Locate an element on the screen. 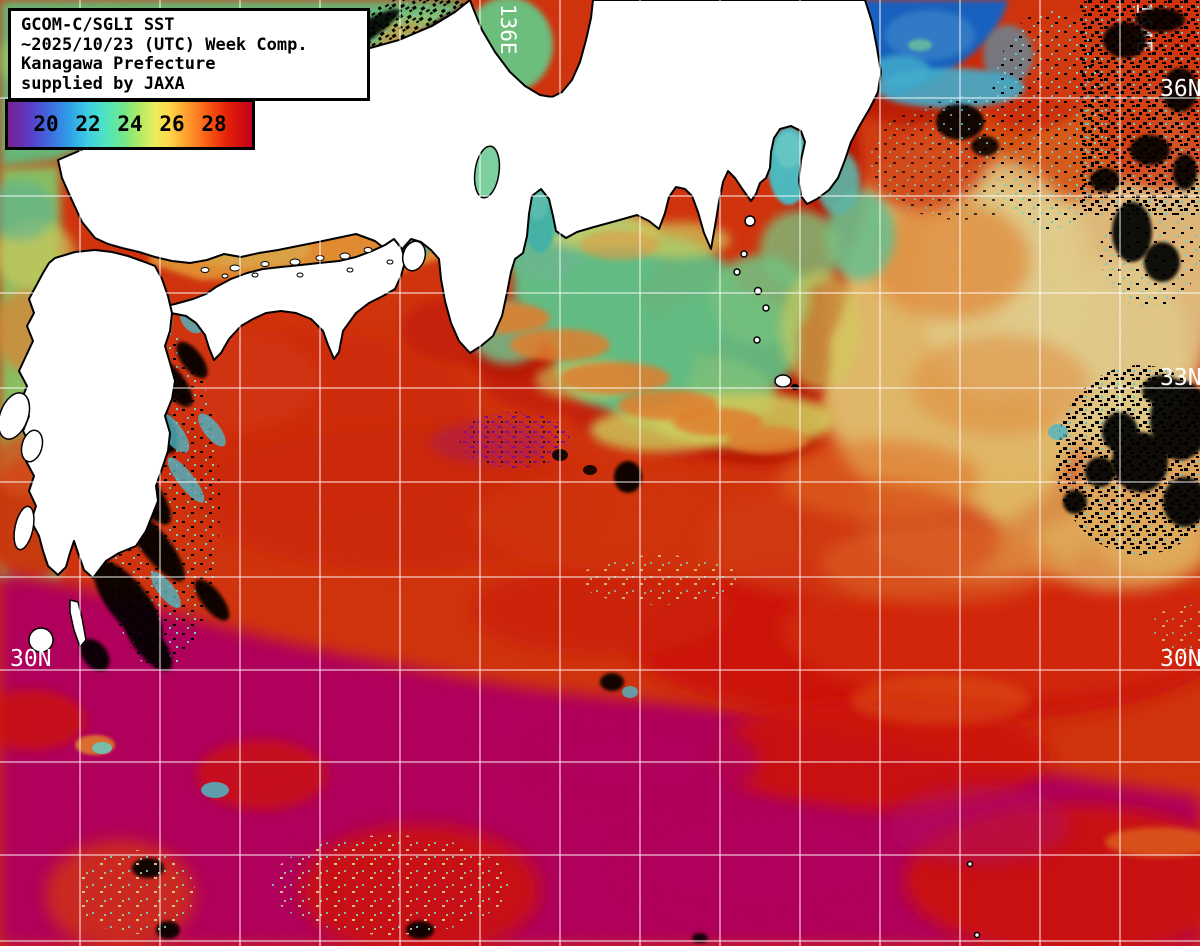 The height and width of the screenshot is (946, 1200). title-line-date: ~2025/10/23 (UTC) Week Comp. is located at coordinates (164, 44).